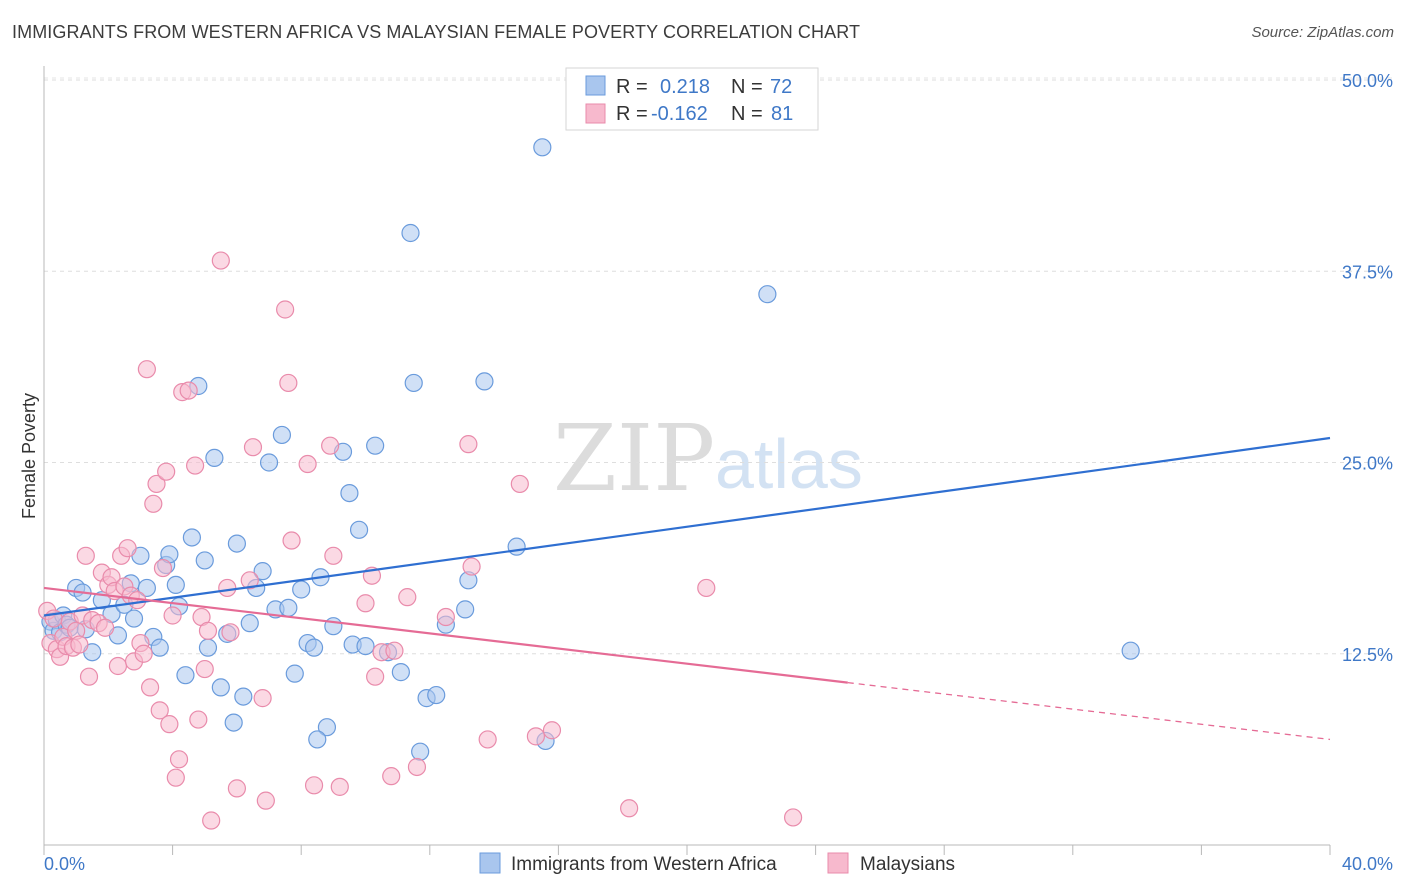  What do you see at coordinates (1089, 711) in the screenshot?
I see `trend-line-malaysians-extrapolated` at bounding box center [1089, 711].